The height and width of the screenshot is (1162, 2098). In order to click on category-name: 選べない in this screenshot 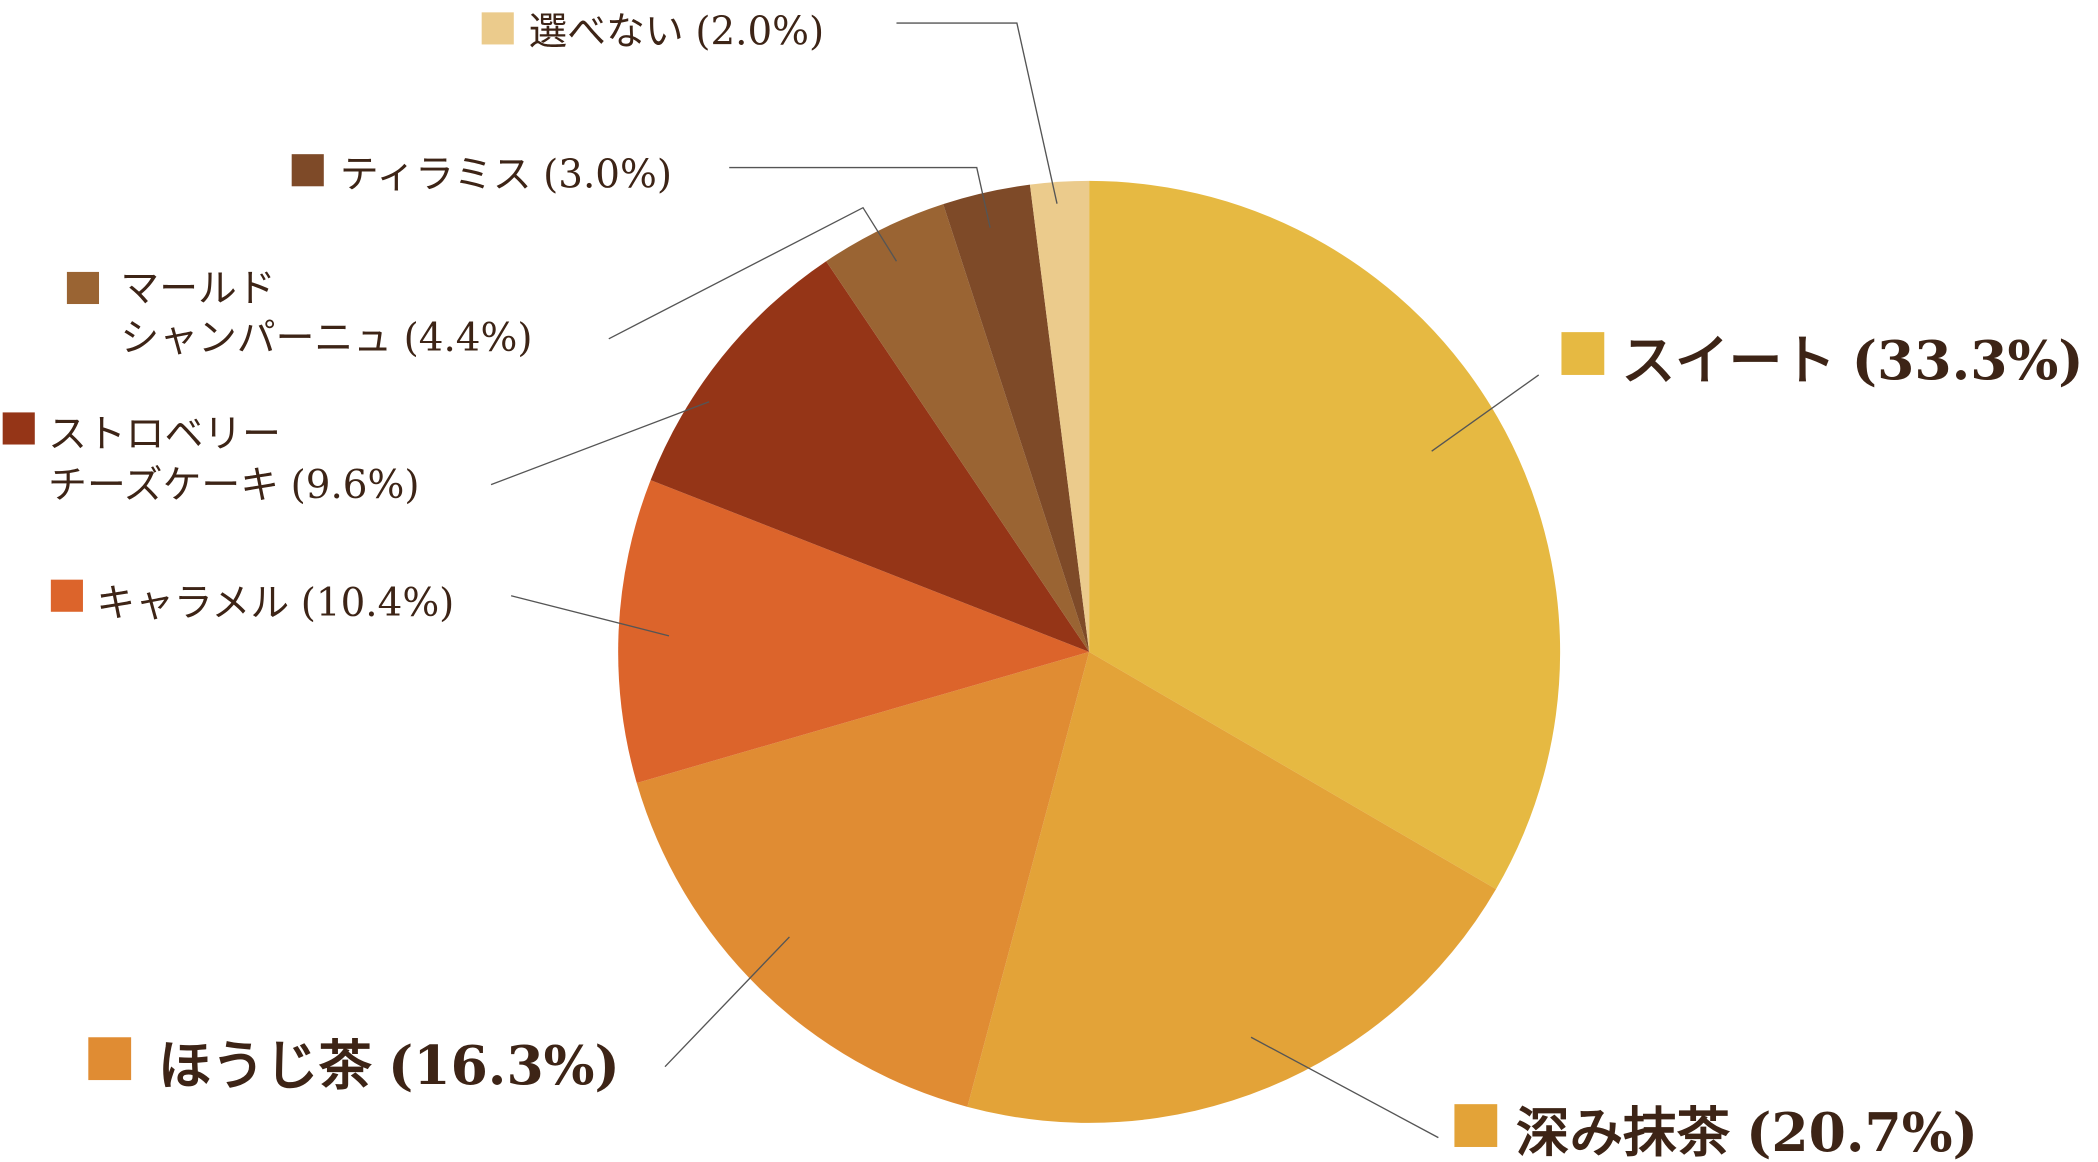, I will do `click(606, 31)`.